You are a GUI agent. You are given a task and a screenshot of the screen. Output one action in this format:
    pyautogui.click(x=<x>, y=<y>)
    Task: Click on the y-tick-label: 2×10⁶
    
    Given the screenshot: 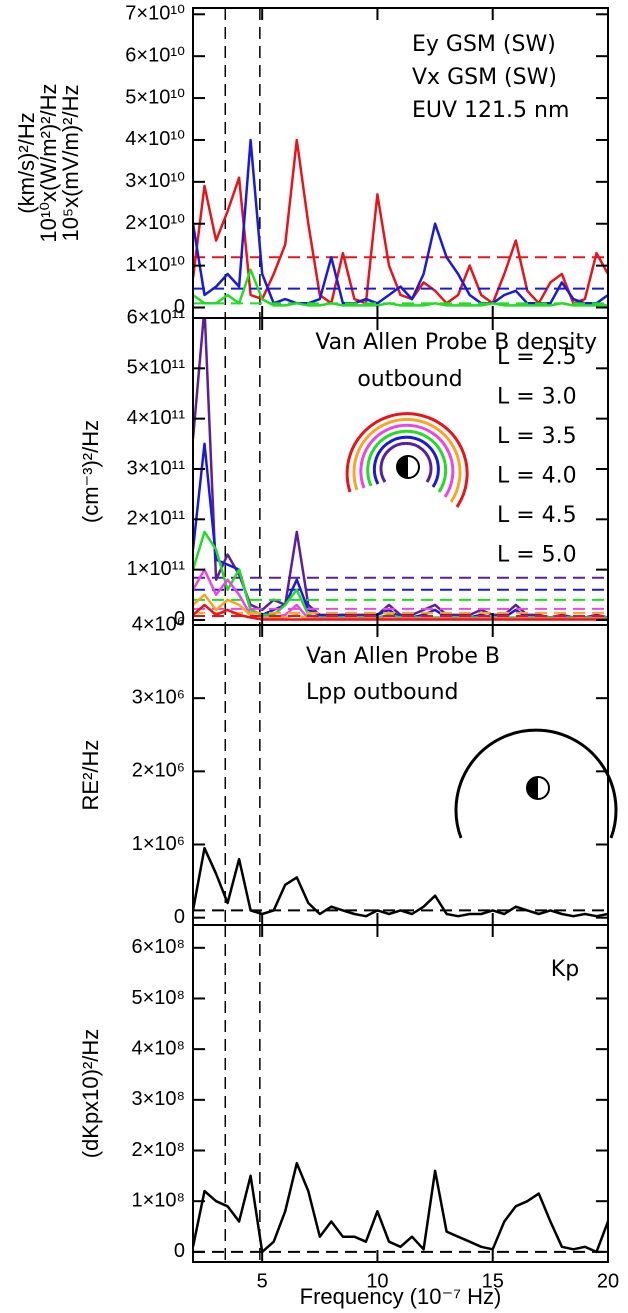 What is the action you would take?
    pyautogui.click(x=158, y=771)
    